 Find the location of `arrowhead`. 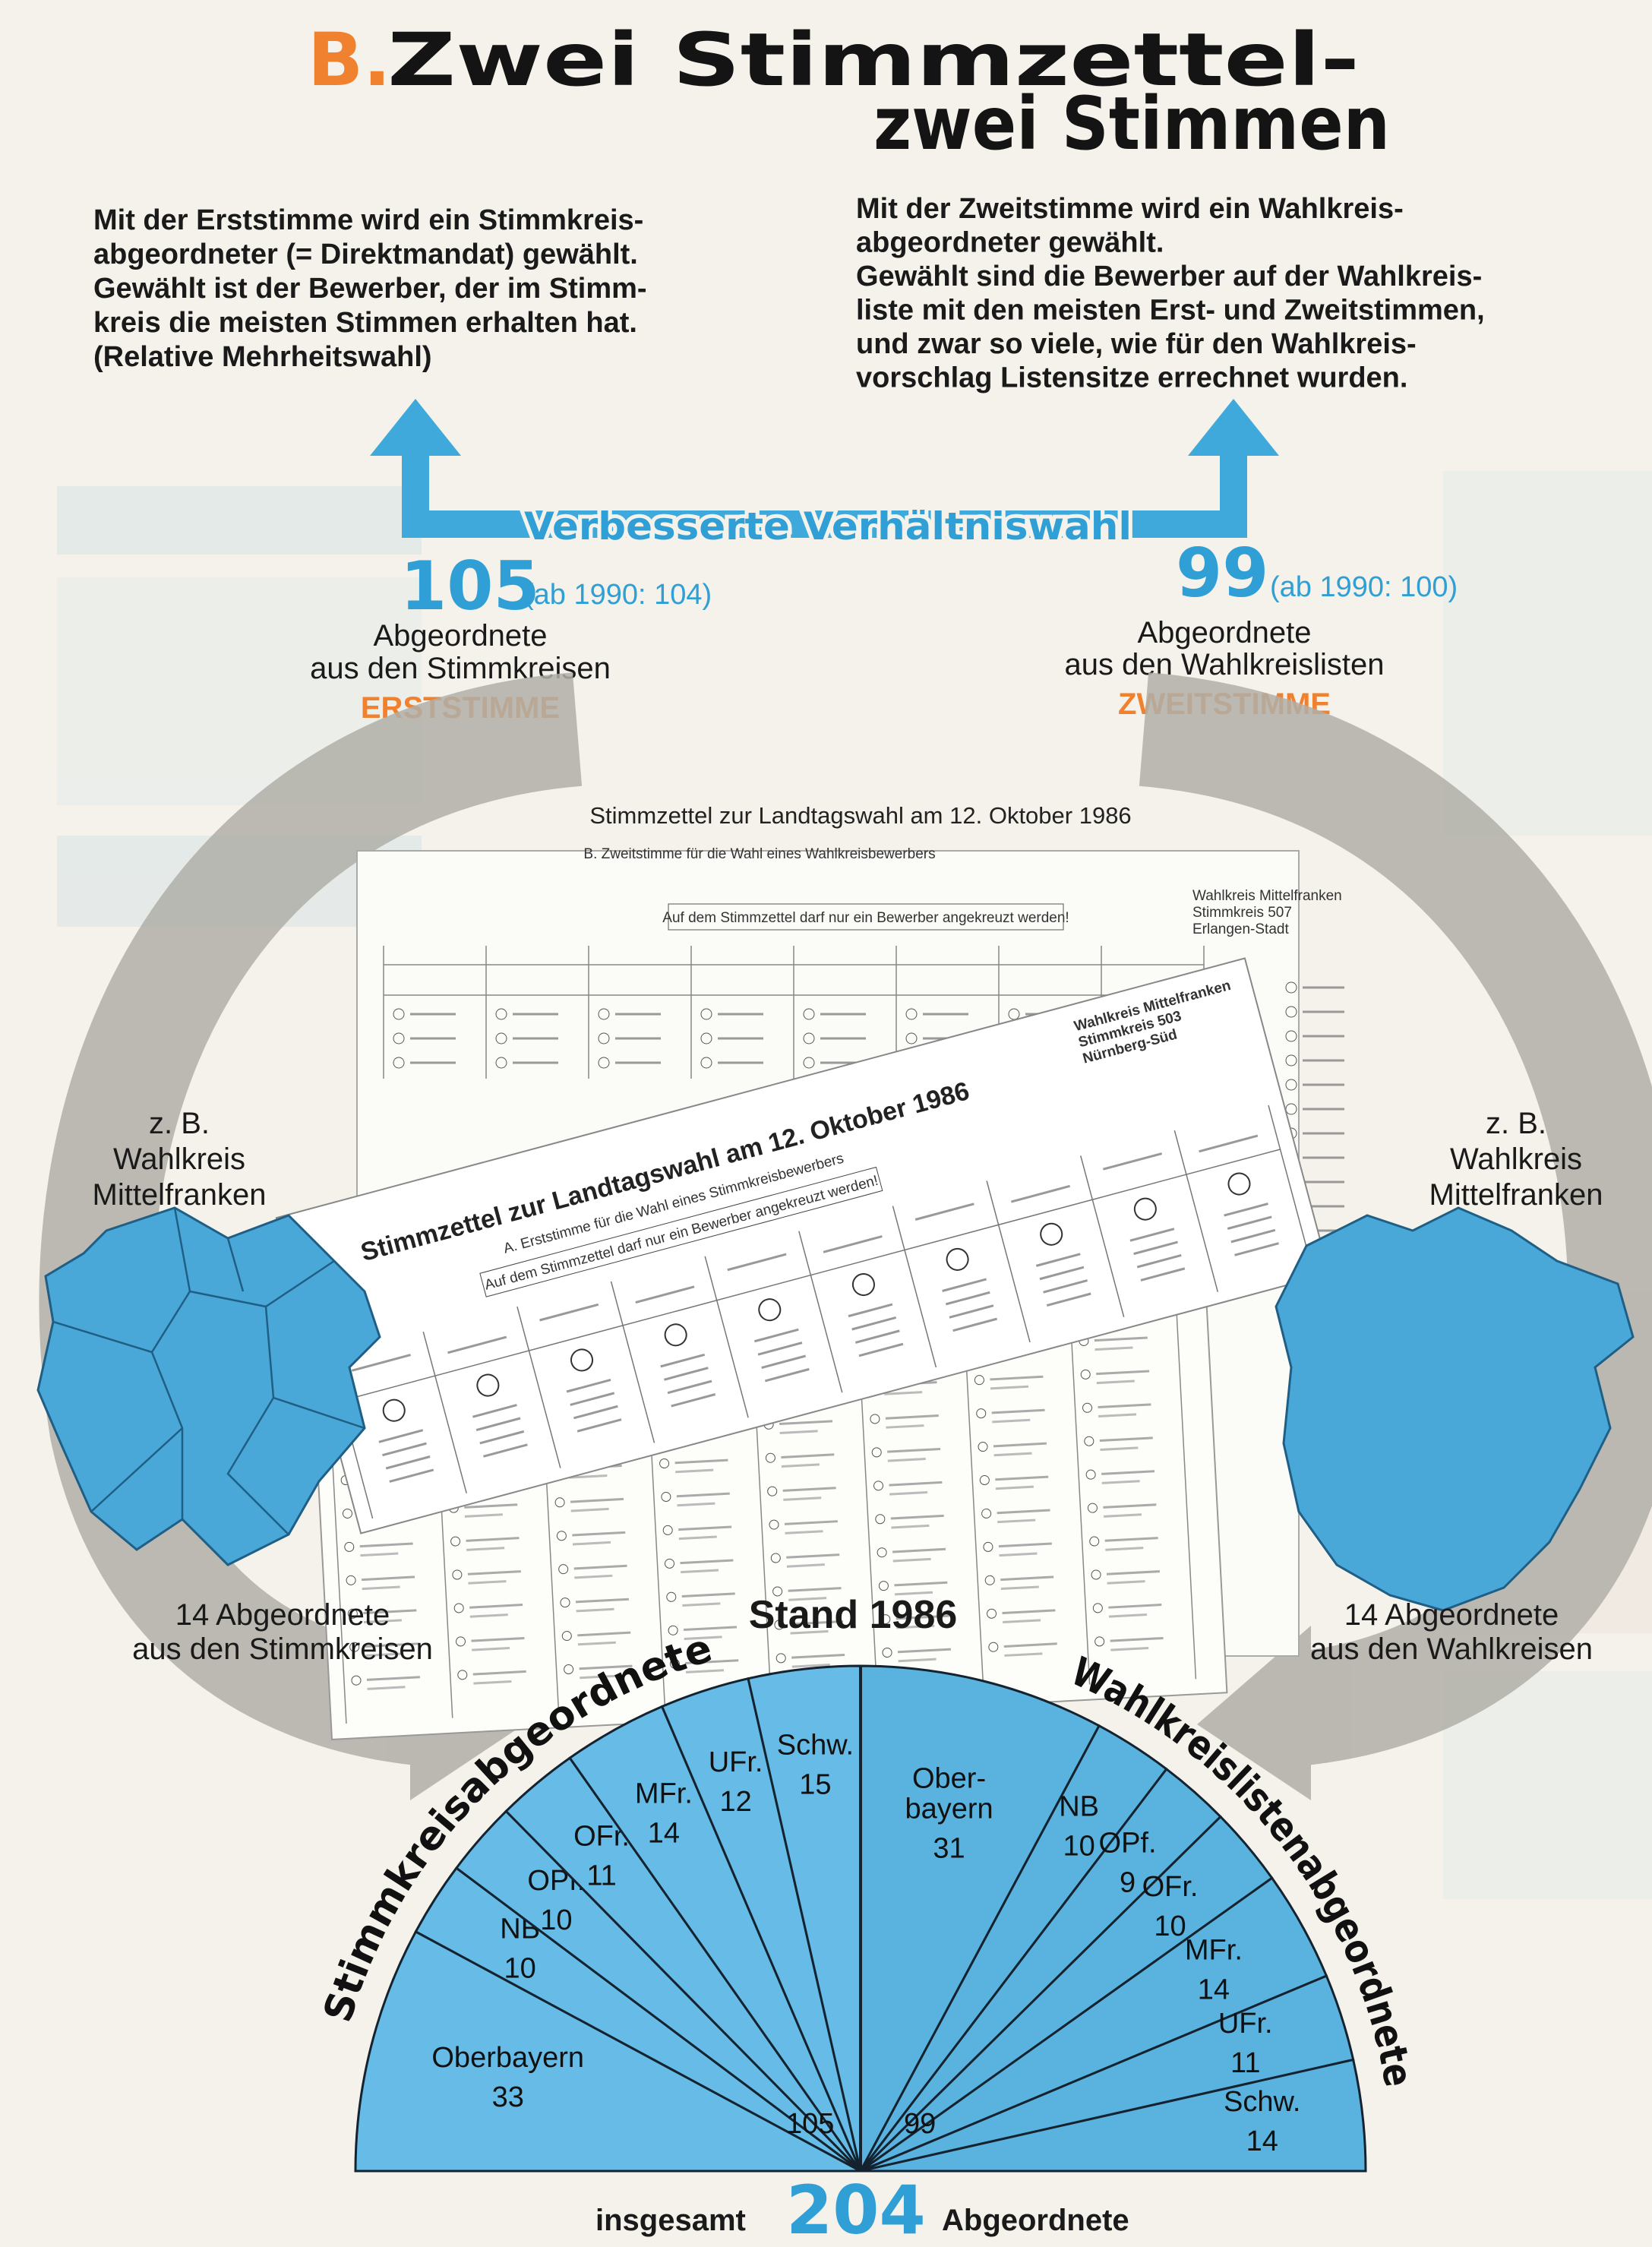

arrowhead is located at coordinates (1233, 427).